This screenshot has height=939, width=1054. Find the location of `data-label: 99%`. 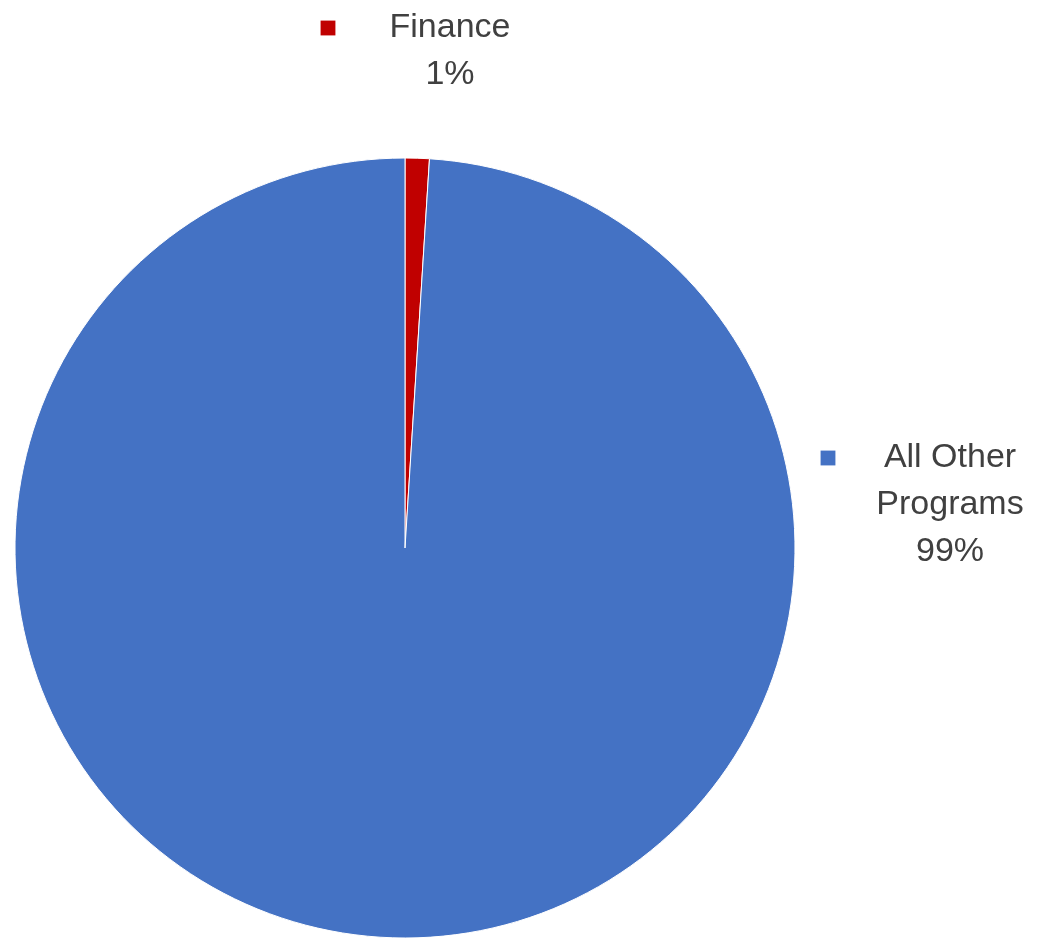

data-label: 99% is located at coordinates (950, 549).